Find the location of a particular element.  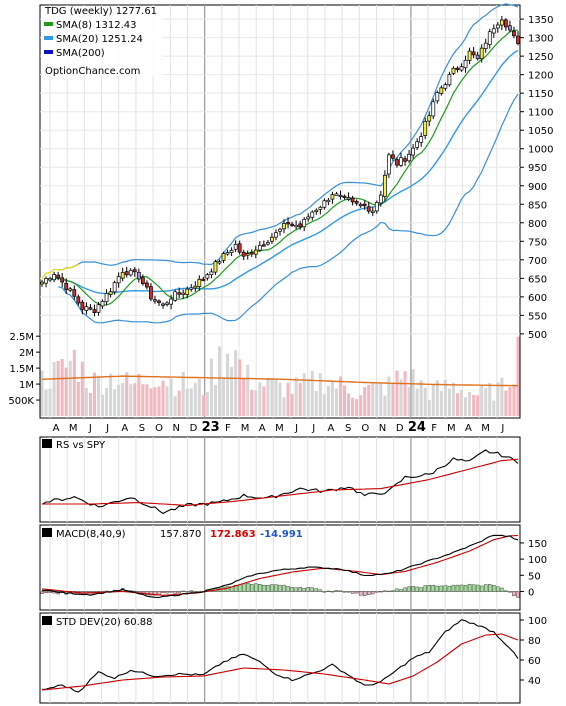

legend-swatch is located at coordinates (48, 38).